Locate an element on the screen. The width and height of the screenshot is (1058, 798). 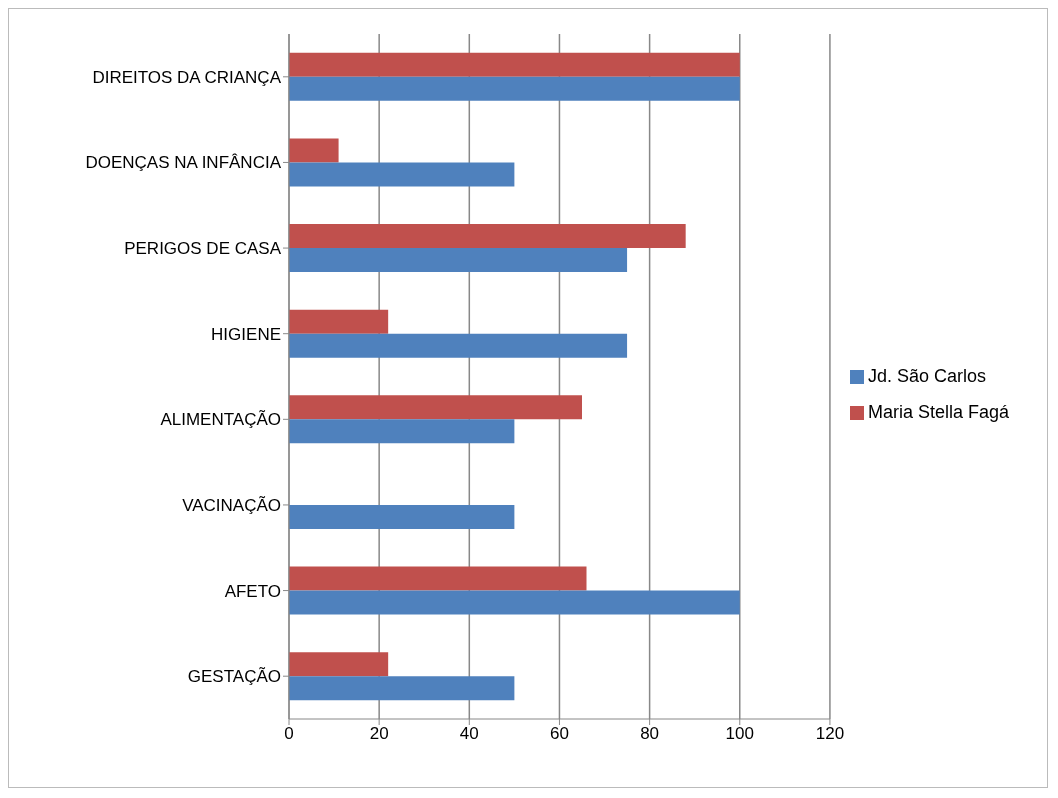
x-tick-label: 100 is located at coordinates (739, 734).